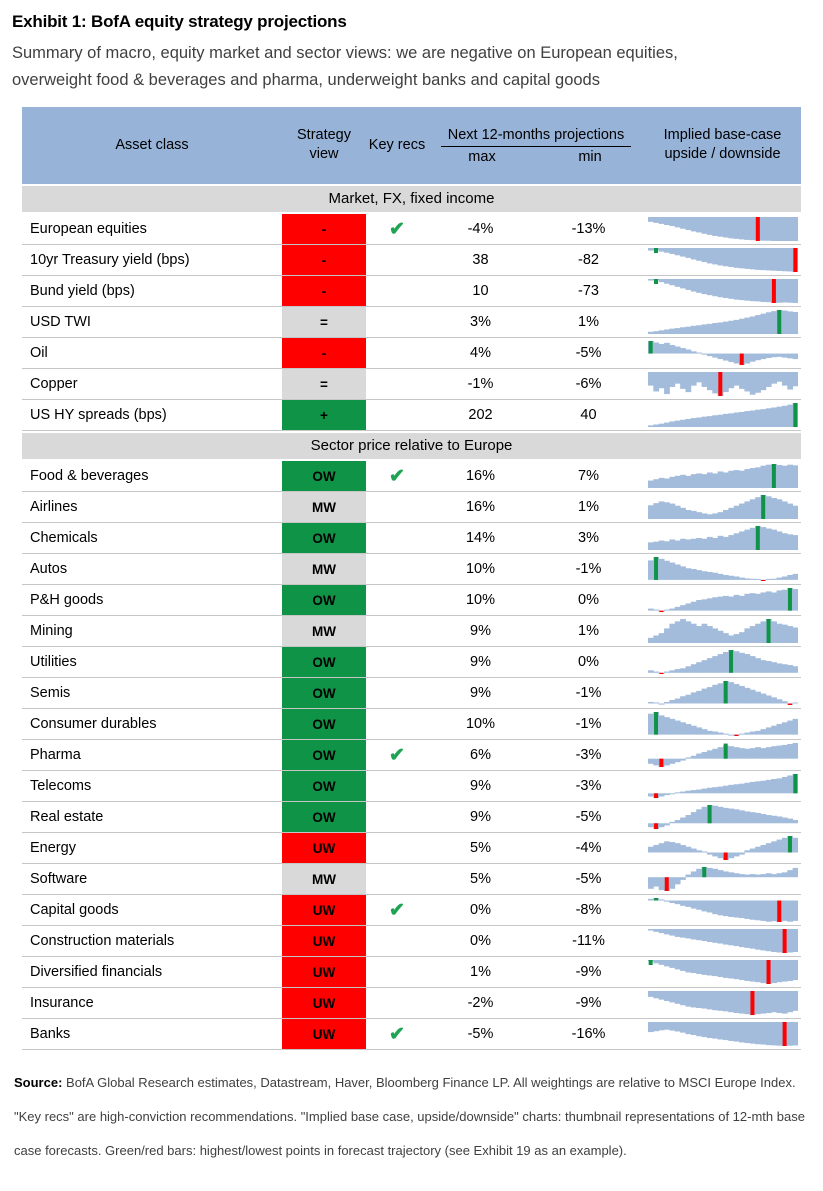  I want to click on header-max: max, so click(482, 156).